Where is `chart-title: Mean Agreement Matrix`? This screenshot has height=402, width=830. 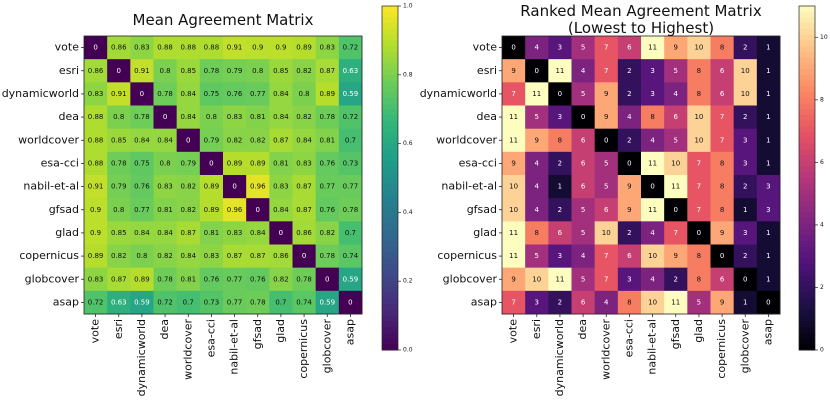 chart-title: Mean Agreement Matrix is located at coordinates (223, 20).